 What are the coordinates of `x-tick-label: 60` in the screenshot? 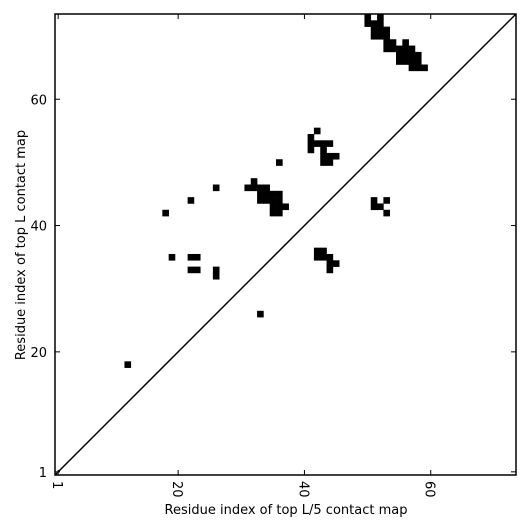 It's located at (429, 489).